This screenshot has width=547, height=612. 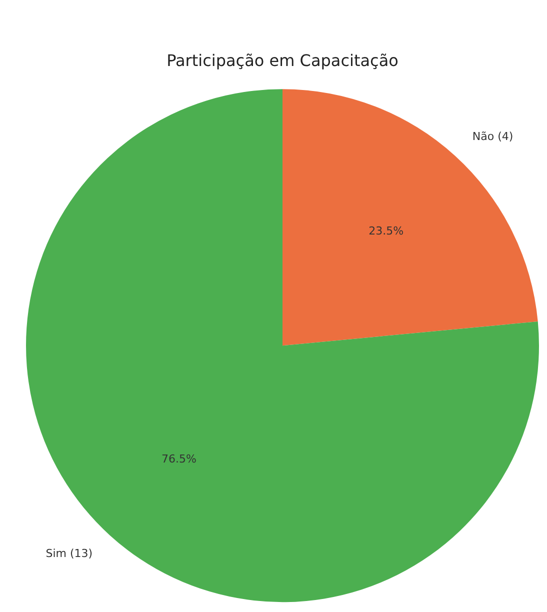 I want to click on data-label: 76.5%, so click(x=178, y=459).